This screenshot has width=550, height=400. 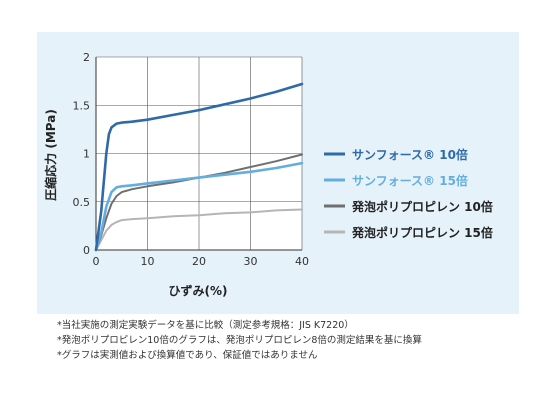 What do you see at coordinates (199, 261) in the screenshot?
I see `x-tick-label: 20` at bounding box center [199, 261].